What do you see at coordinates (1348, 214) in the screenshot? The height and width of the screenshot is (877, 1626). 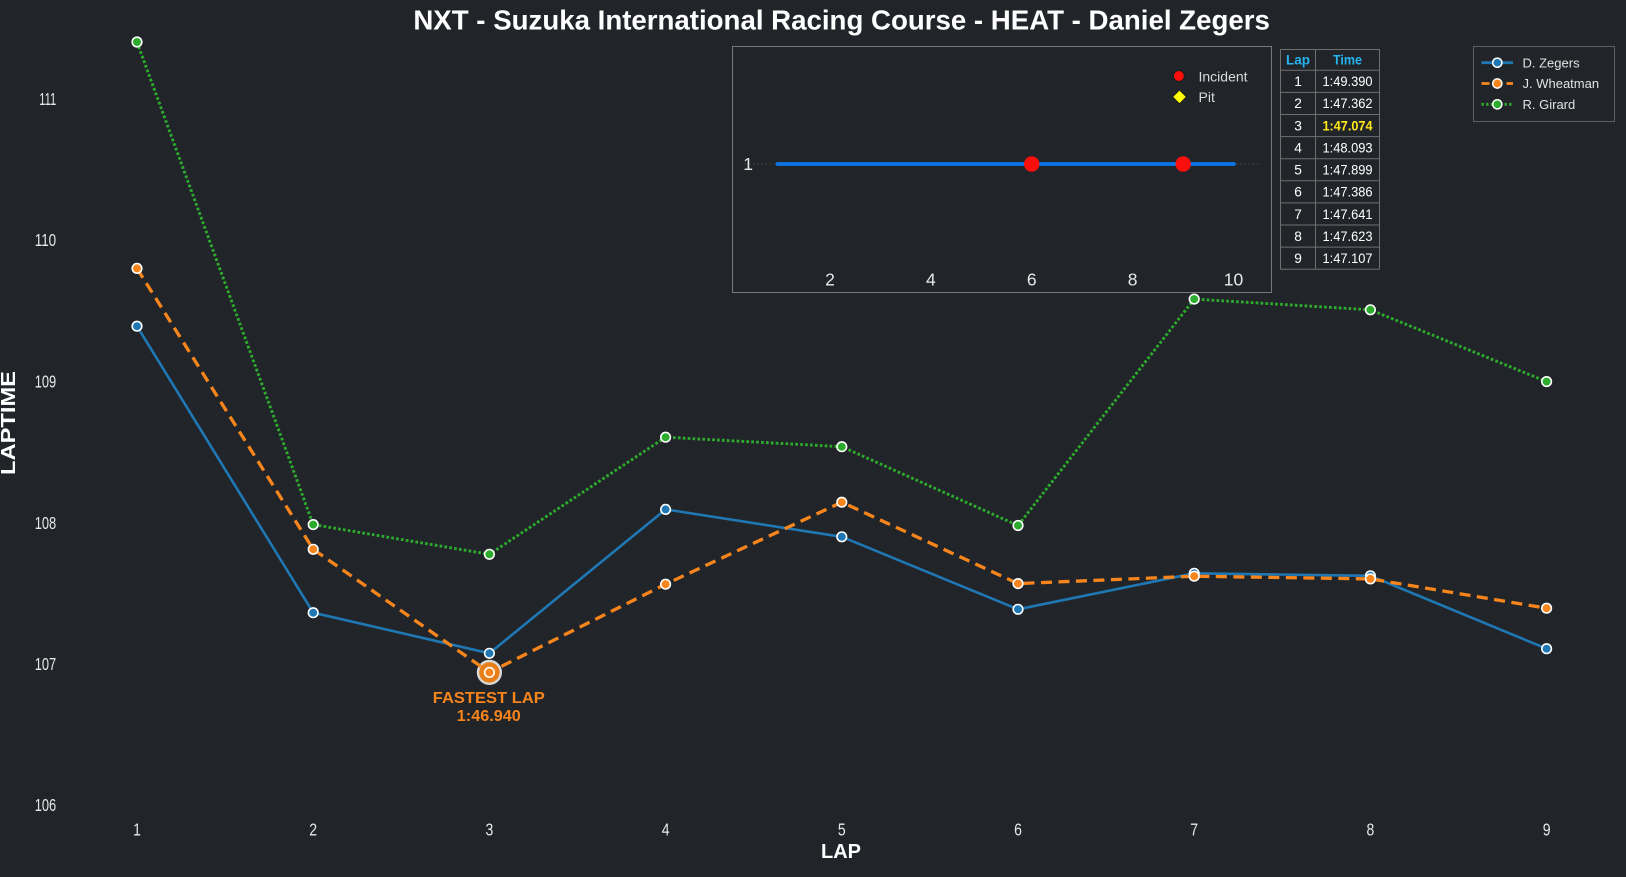 I see `svg-text: 1:47.641` at bounding box center [1348, 214].